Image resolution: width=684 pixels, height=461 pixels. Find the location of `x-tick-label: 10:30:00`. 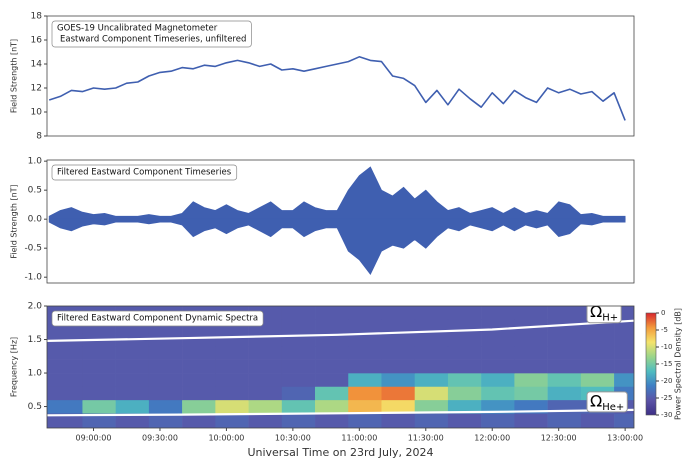

x-tick-label: 10:30:00 is located at coordinates (293, 438).